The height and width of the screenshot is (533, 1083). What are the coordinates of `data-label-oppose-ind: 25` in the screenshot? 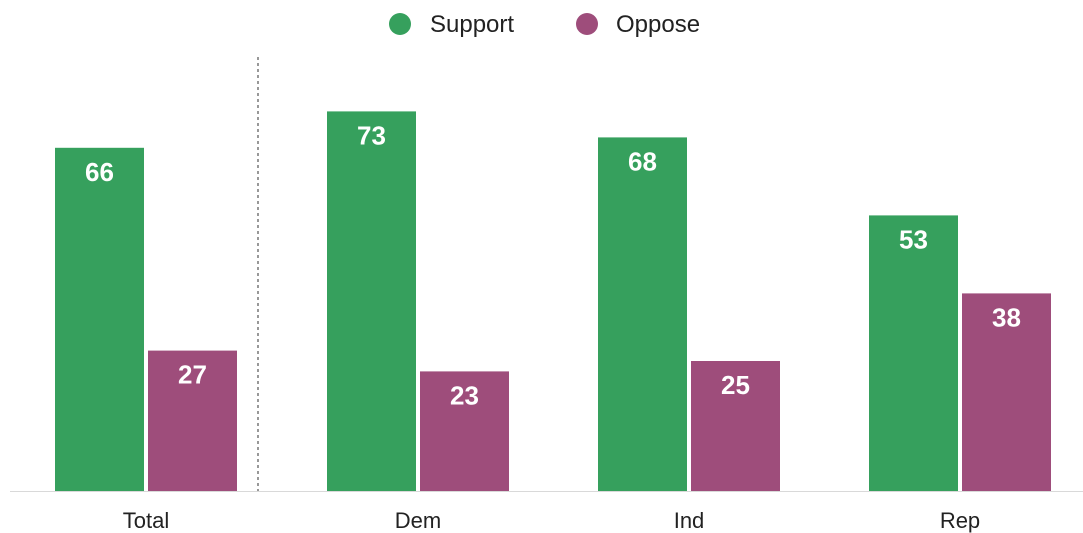 It's located at (735, 385).